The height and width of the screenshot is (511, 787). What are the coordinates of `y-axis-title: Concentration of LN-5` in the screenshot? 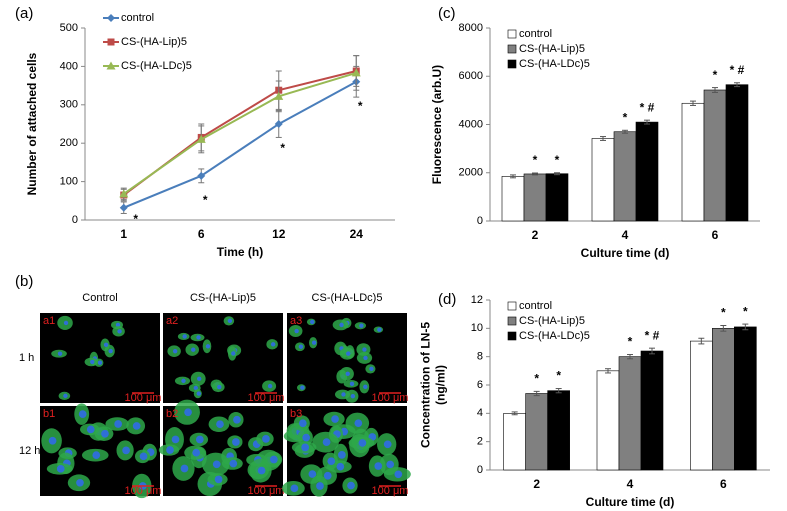 It's located at (426, 385).